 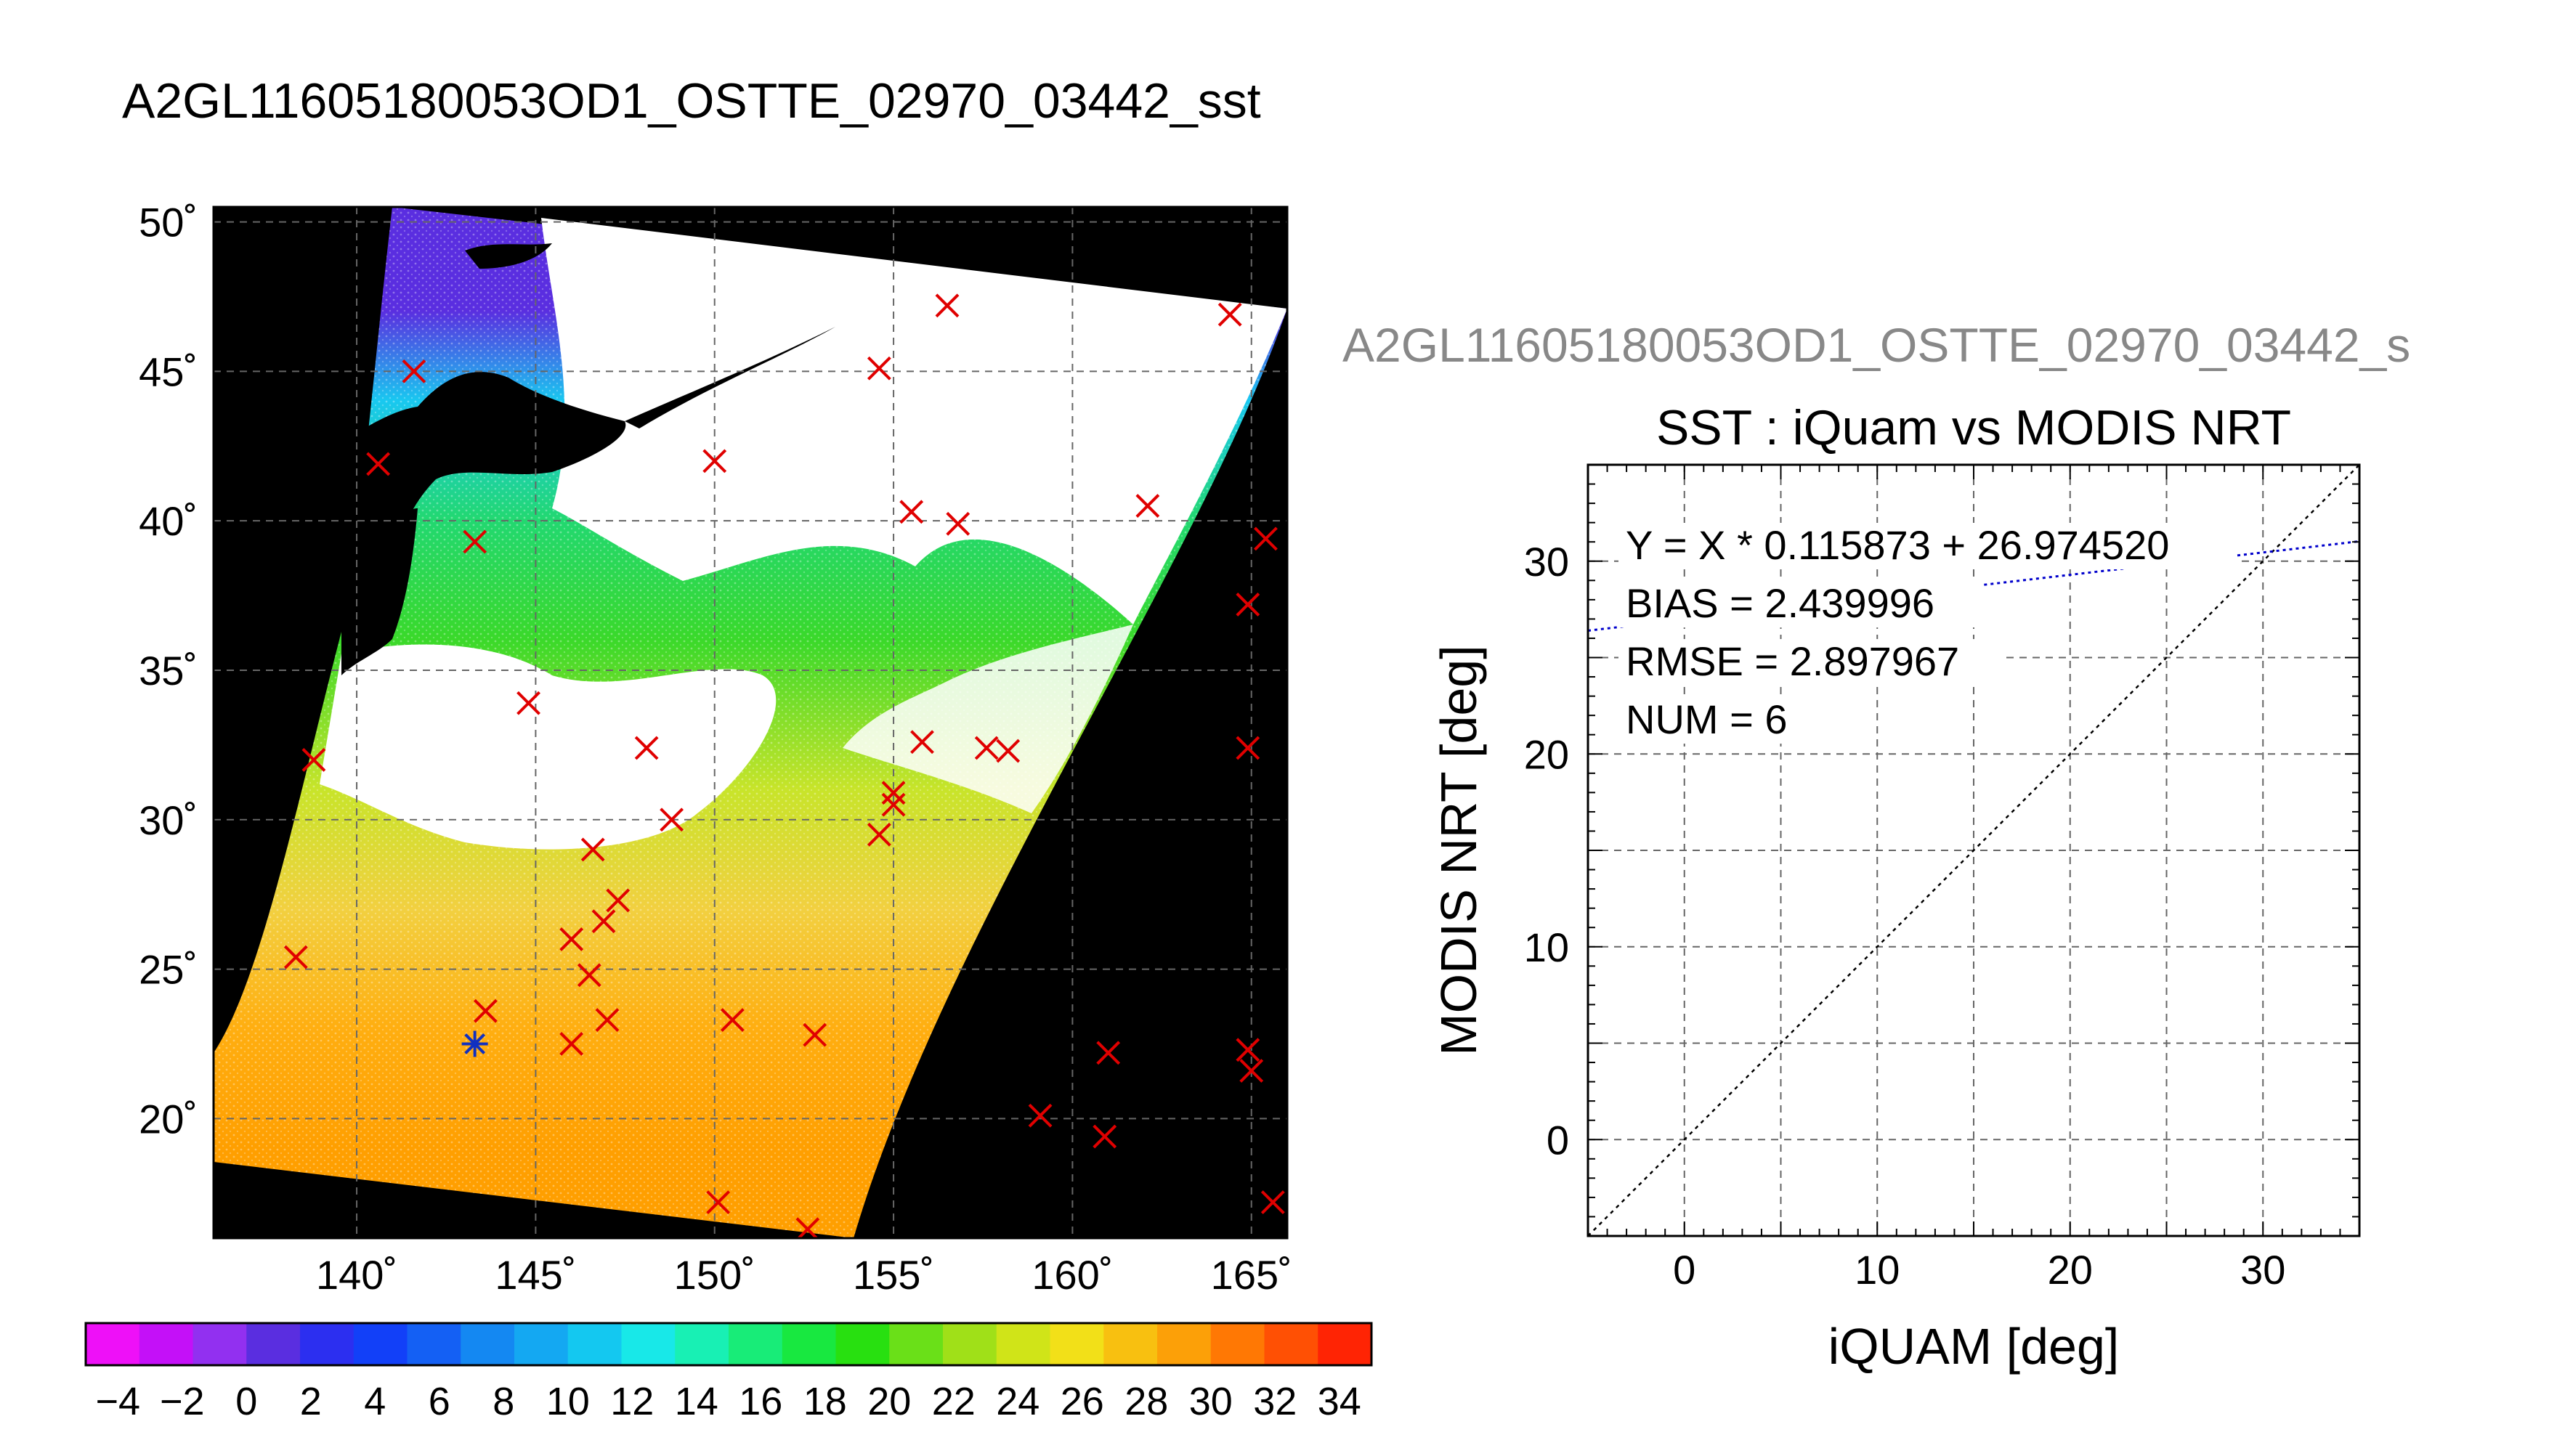 What do you see at coordinates (1547, 851) in the screenshot?
I see `scatter-y-ticks: 0 10 20 30` at bounding box center [1547, 851].